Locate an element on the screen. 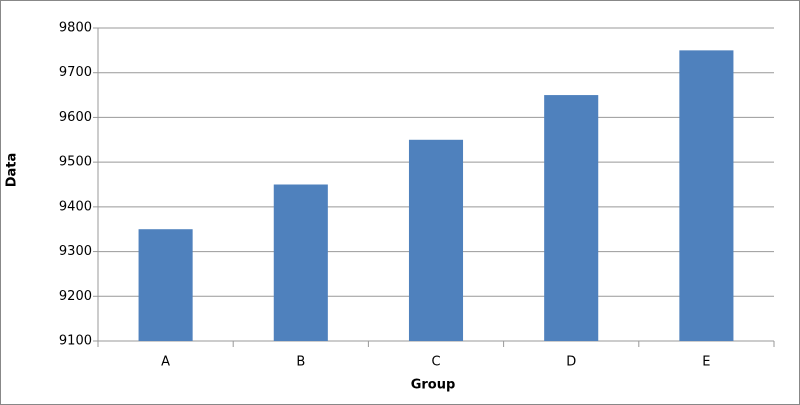  x-tick-label: D is located at coordinates (571, 362).